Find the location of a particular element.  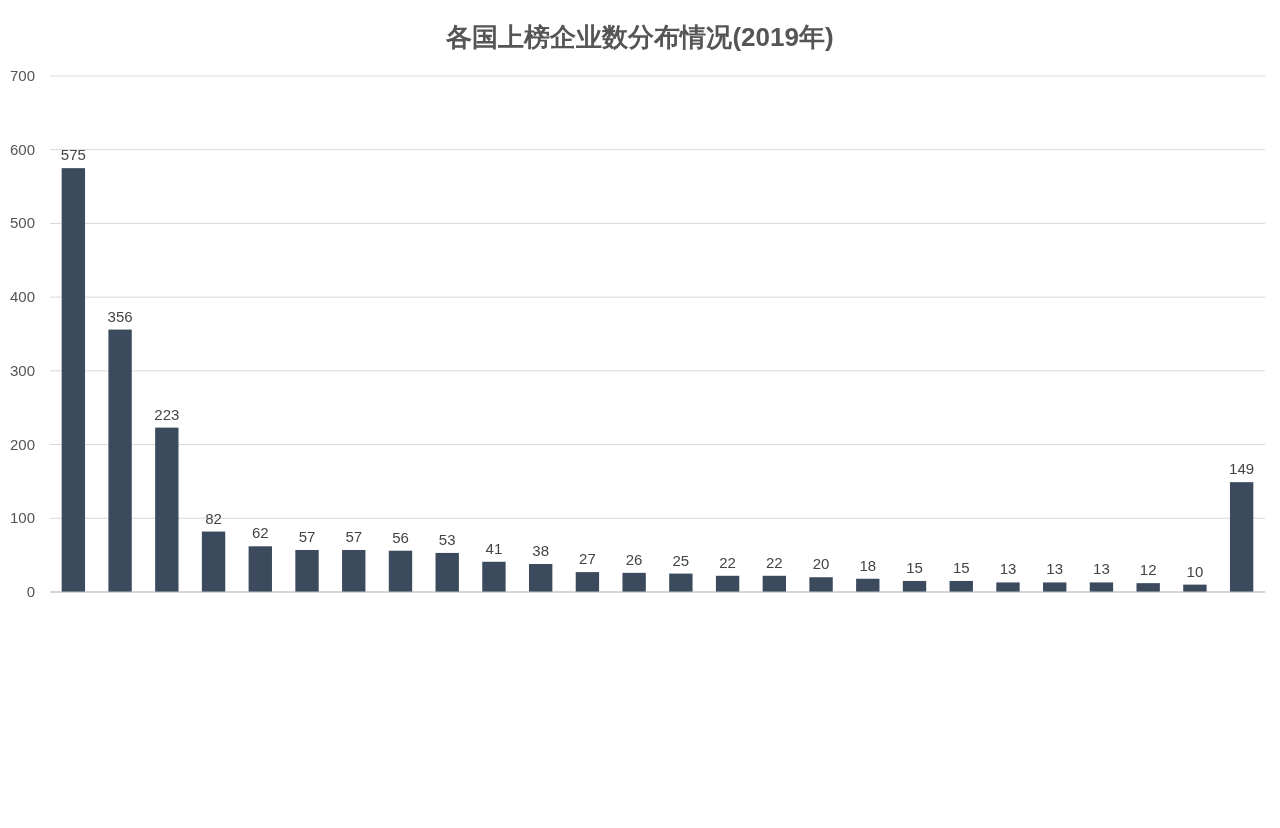

data-label: 62 is located at coordinates (260, 533).